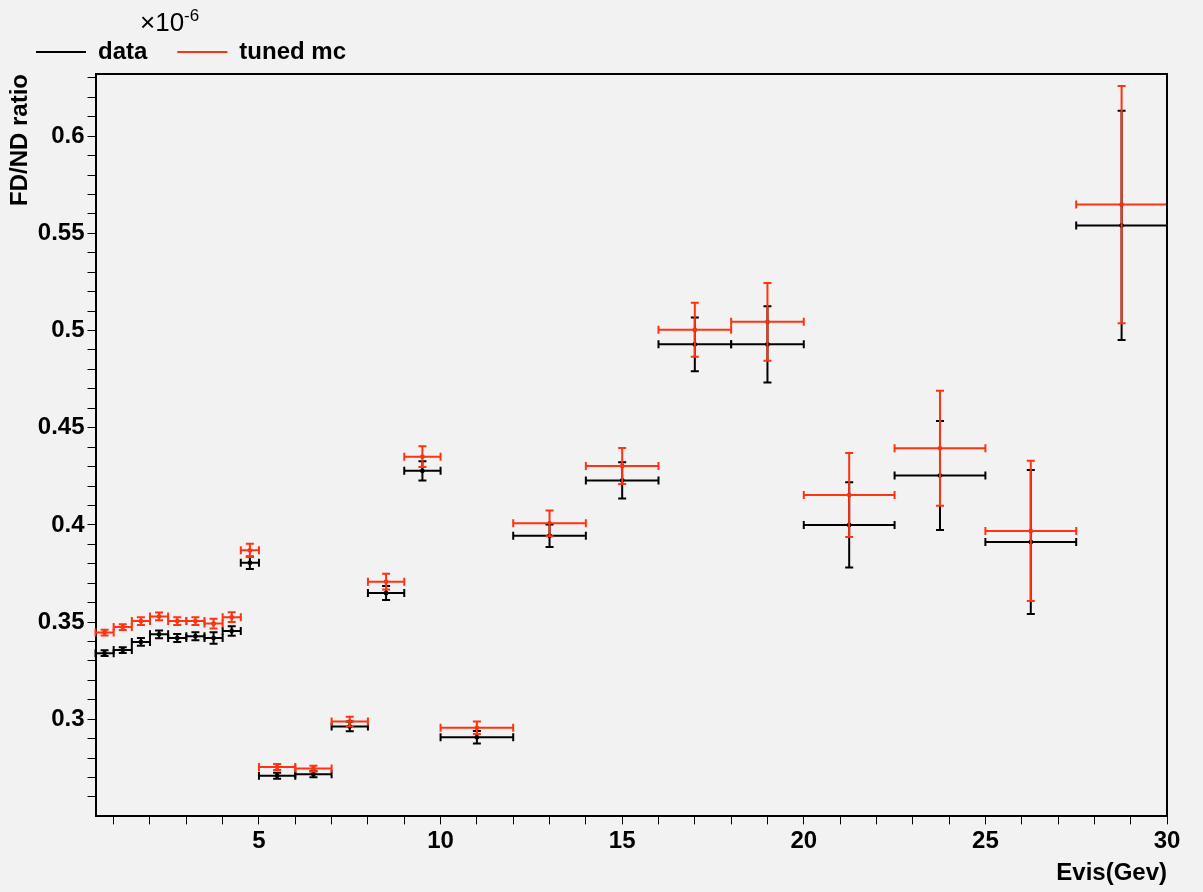 This screenshot has width=1203, height=892. Describe the element at coordinates (622, 840) in the screenshot. I see `x-tick-label: 15` at that location.